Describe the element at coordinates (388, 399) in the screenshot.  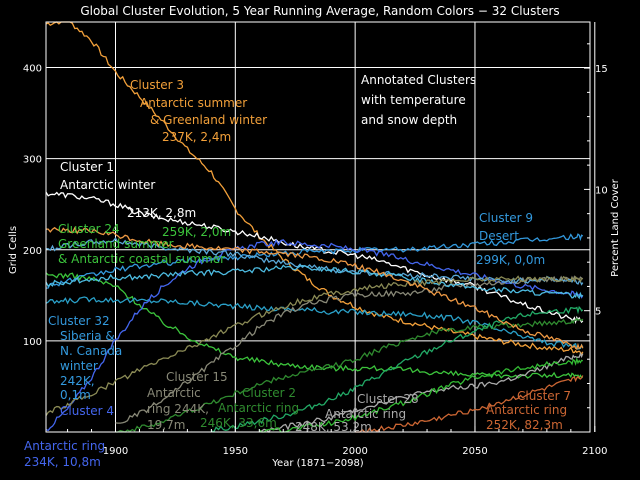
I see `cluster-annotation-line: Cluster 28` at that location.